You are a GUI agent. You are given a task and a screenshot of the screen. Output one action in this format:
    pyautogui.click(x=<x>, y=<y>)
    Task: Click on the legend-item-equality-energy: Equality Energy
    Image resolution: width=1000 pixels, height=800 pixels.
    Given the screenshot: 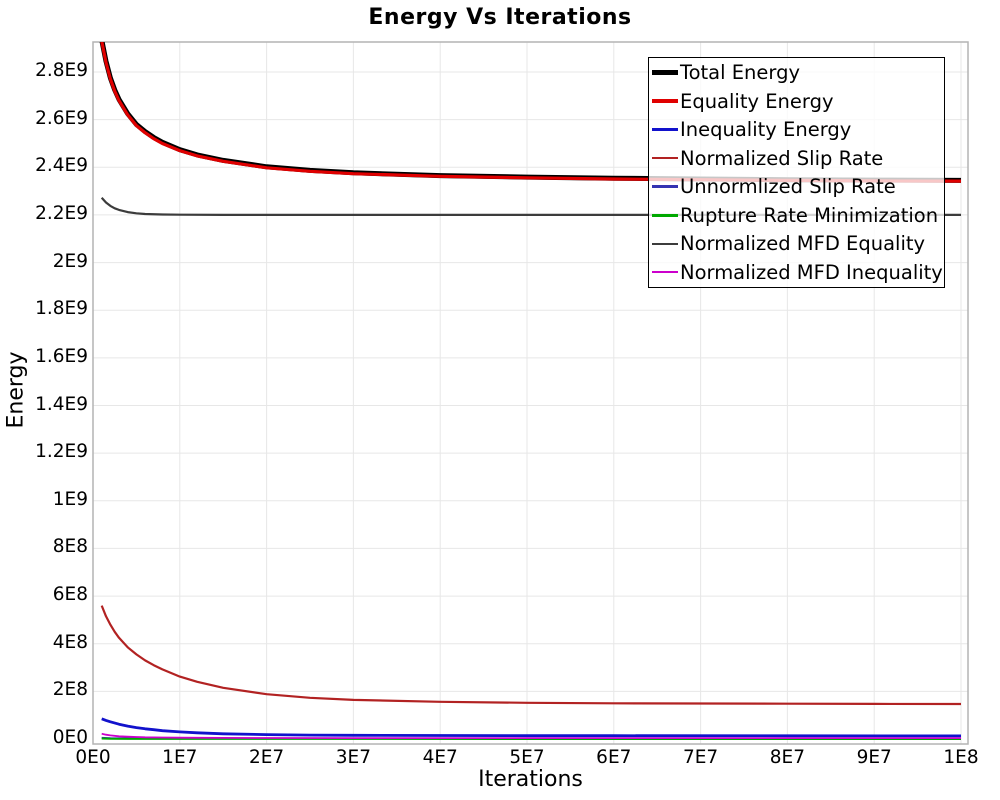 What is the action you would take?
    pyautogui.click(x=796, y=101)
    